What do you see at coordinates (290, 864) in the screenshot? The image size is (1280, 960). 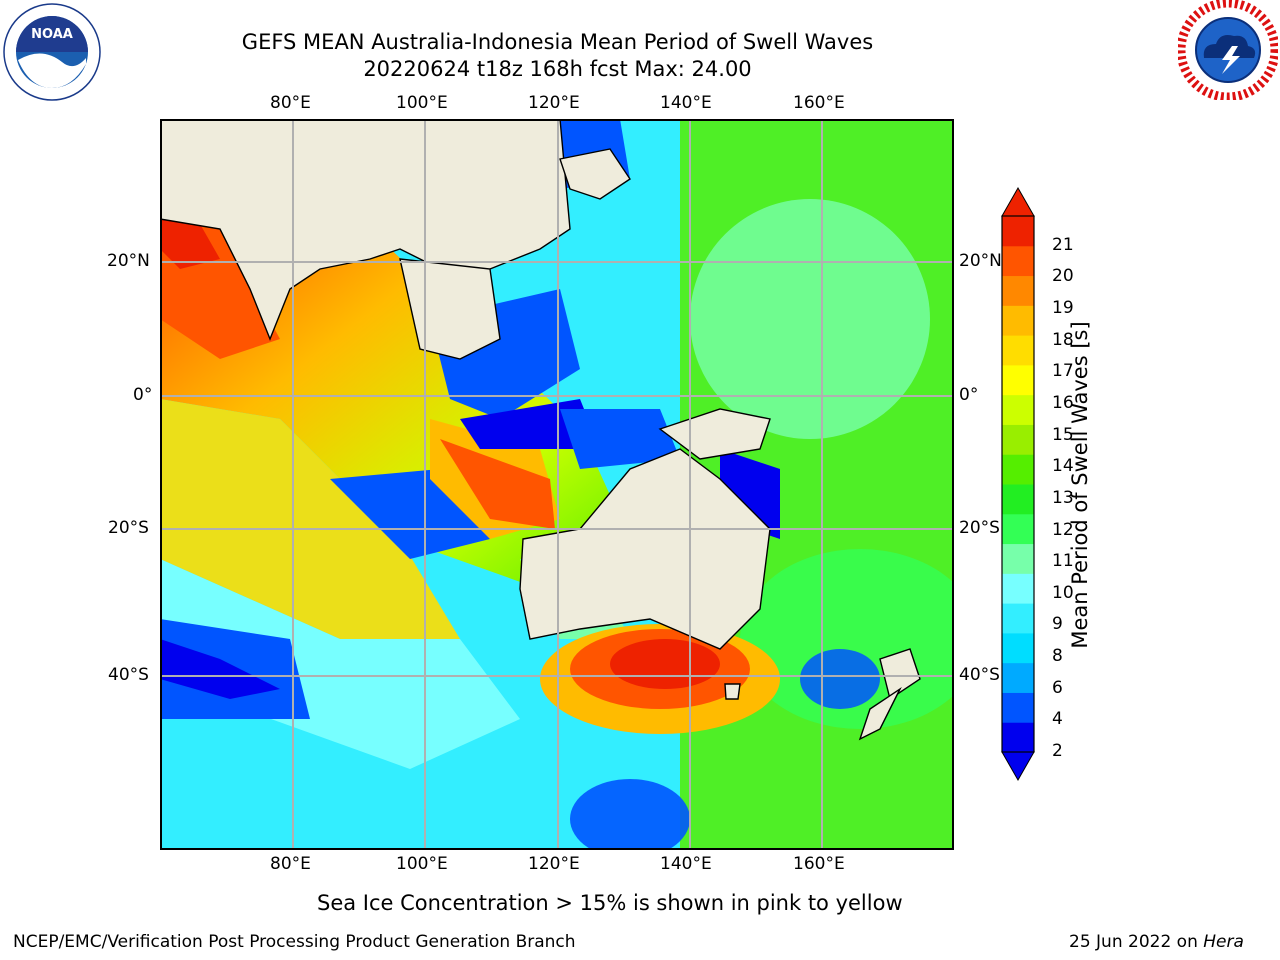 I see `lon-tick-bottom-80: 80°E` at bounding box center [290, 864].